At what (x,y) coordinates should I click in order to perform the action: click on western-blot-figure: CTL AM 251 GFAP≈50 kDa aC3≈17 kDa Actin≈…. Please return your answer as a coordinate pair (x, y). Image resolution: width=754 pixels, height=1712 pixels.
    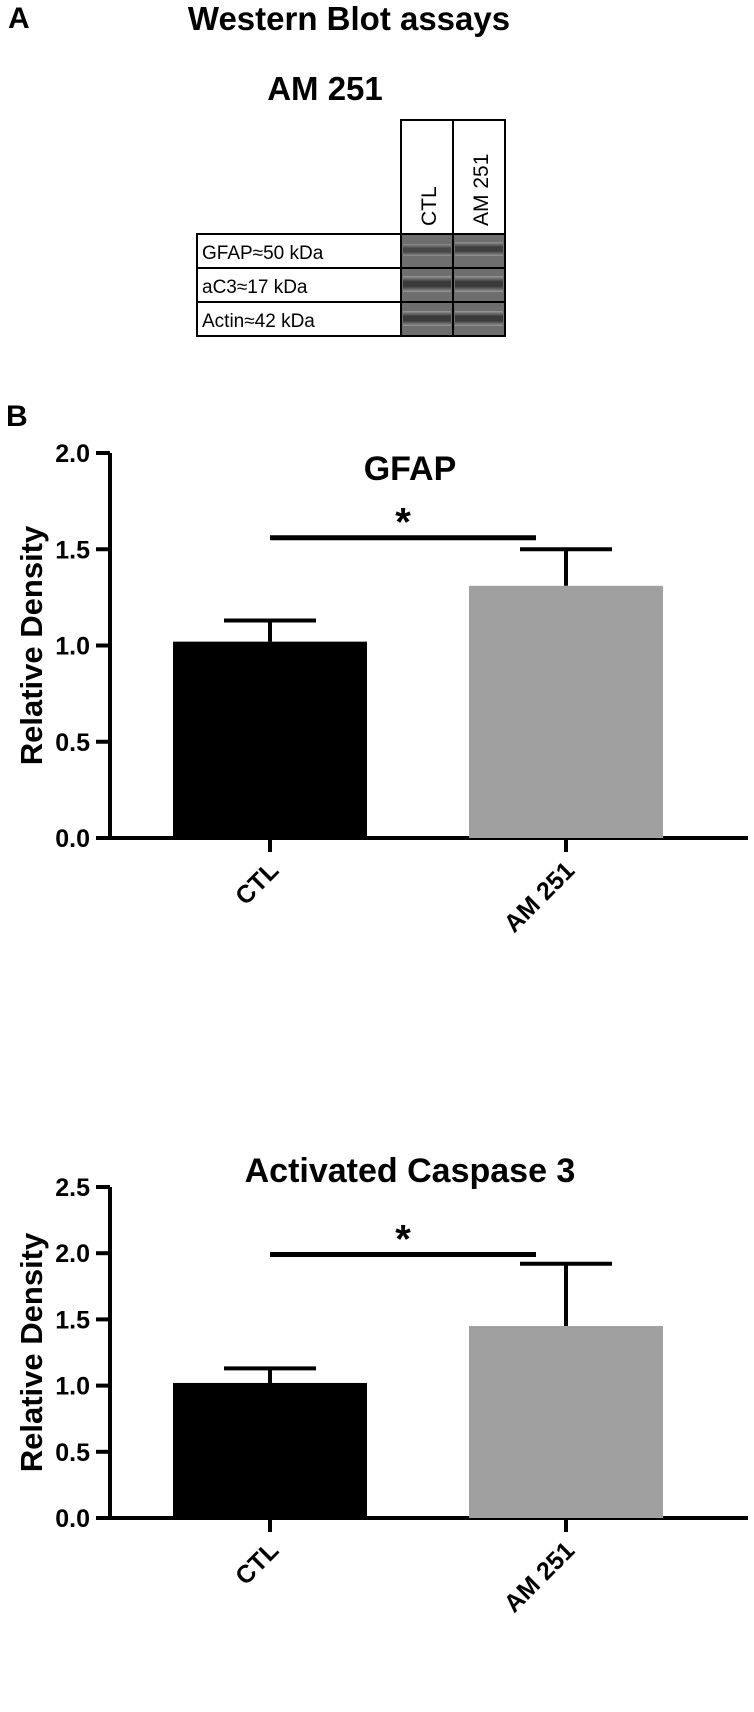
    Looking at the image, I should click on (351, 228).